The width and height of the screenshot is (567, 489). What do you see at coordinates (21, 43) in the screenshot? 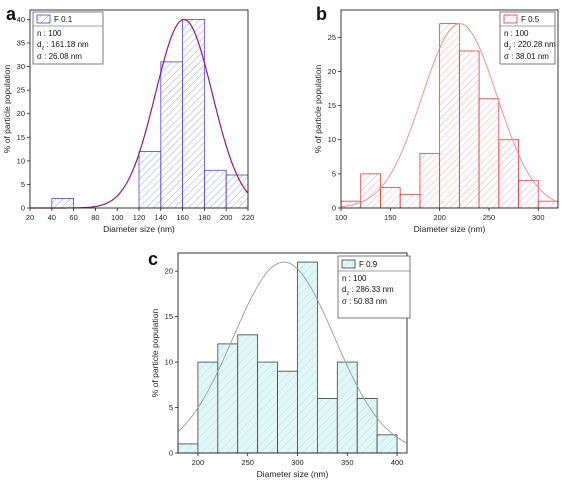
I see `y-tick-label: 35` at bounding box center [21, 43].